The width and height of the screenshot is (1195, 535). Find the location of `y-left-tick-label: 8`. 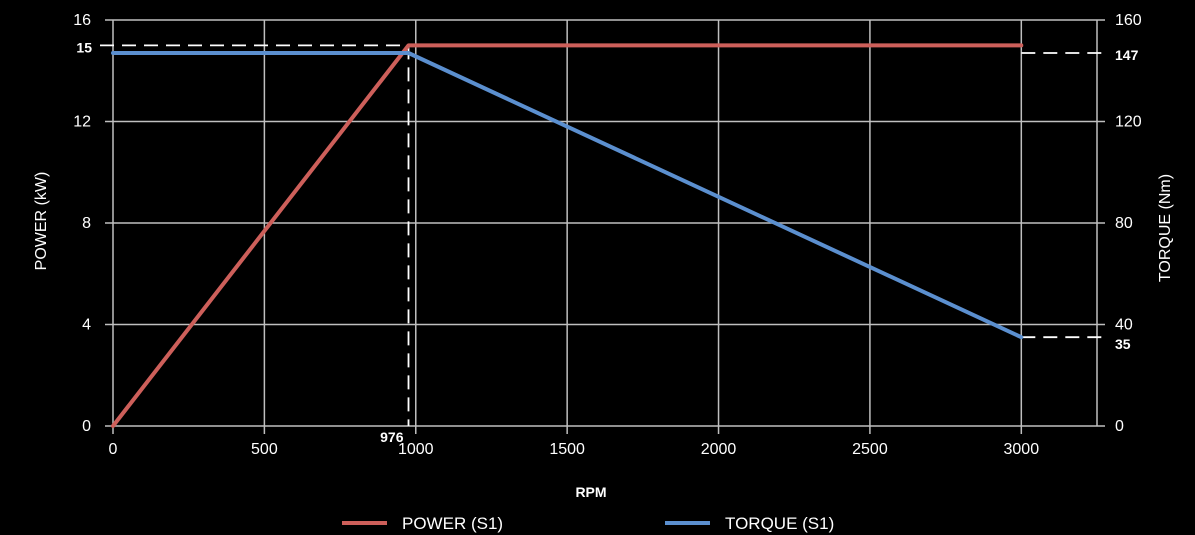

y-left-tick-label: 8 is located at coordinates (86, 223).